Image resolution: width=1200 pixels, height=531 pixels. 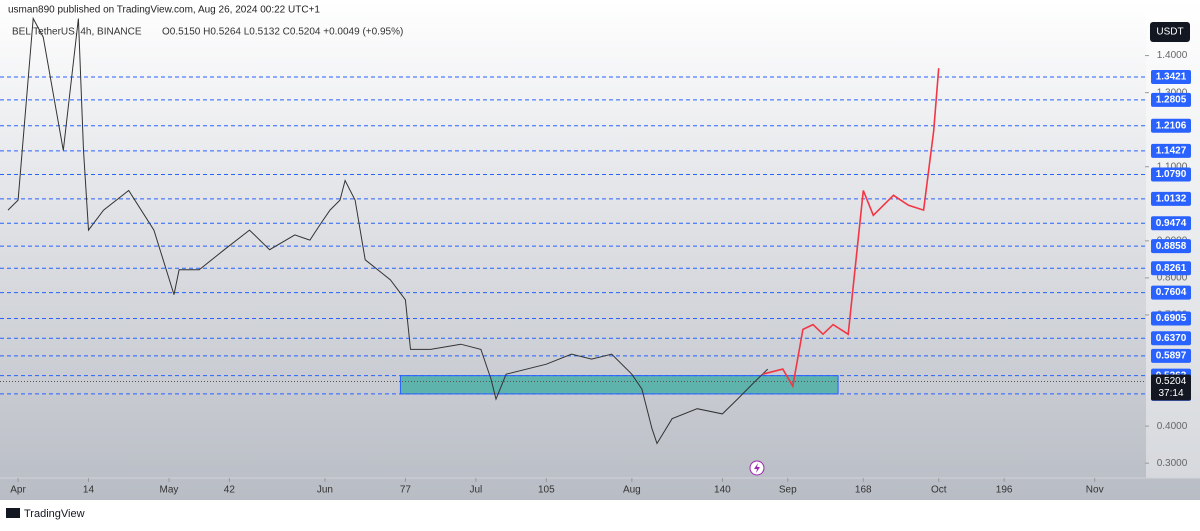 I want to click on current-price-label: 0.5204, so click(x=1171, y=381).